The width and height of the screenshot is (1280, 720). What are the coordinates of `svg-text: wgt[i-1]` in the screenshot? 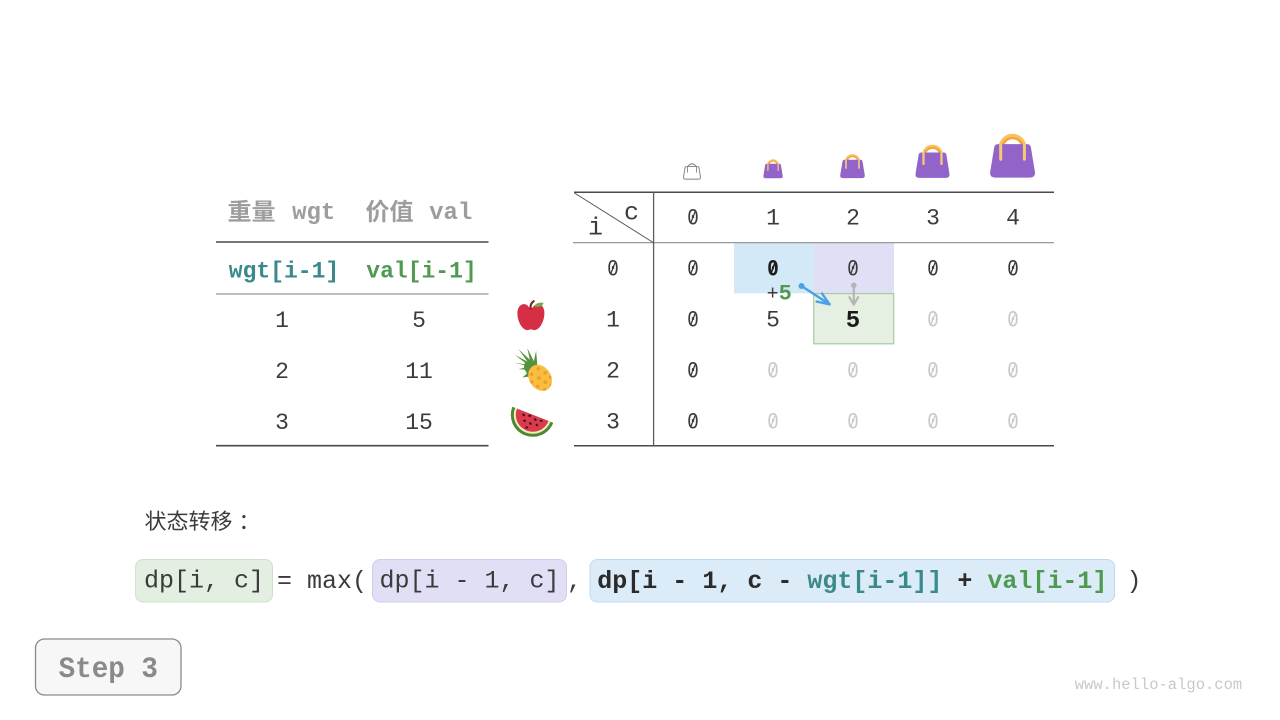 It's located at (284, 272).